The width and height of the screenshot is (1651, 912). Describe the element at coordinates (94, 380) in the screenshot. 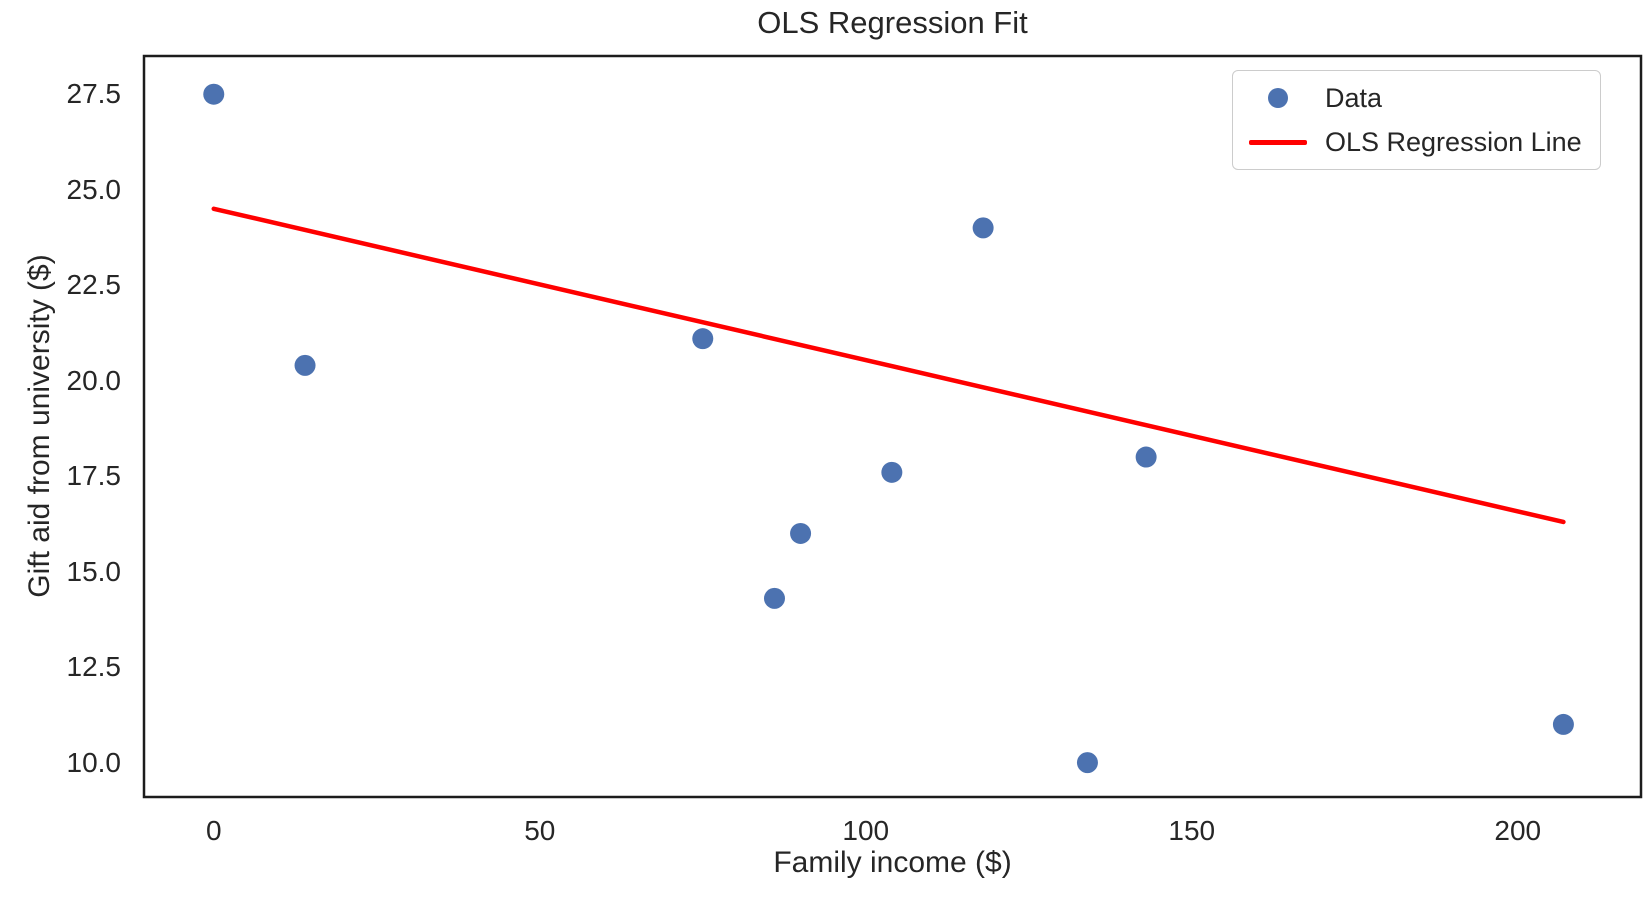

I see `y-tick-label: 20.0` at that location.